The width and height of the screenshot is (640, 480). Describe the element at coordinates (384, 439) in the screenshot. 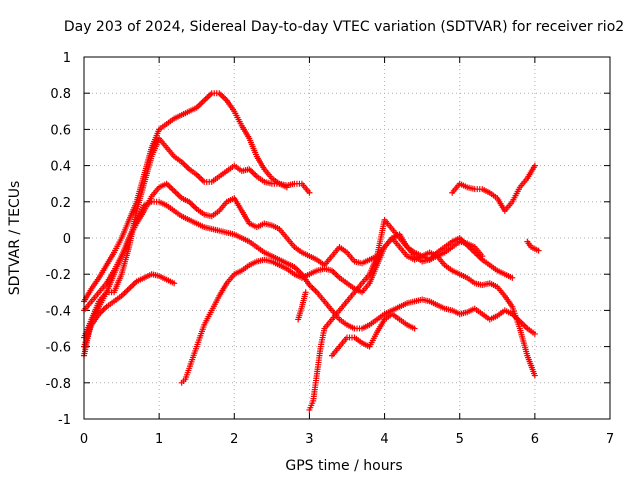

I see `x-tick-label: 4` at that location.